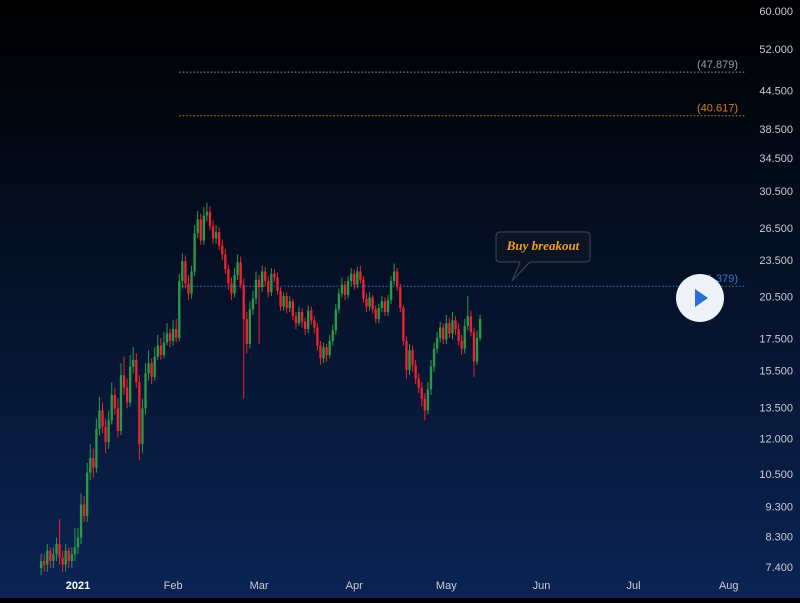 The image size is (800, 603). I want to click on play-button, so click(700, 298).